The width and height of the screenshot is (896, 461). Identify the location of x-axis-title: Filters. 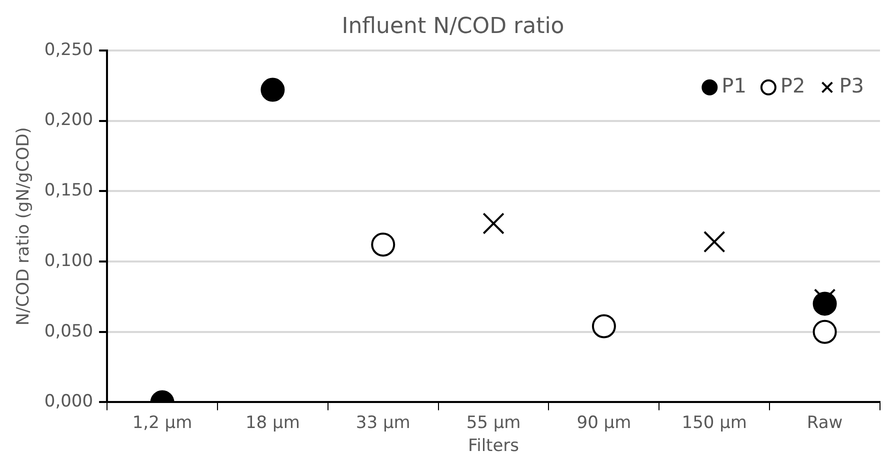
(494, 446).